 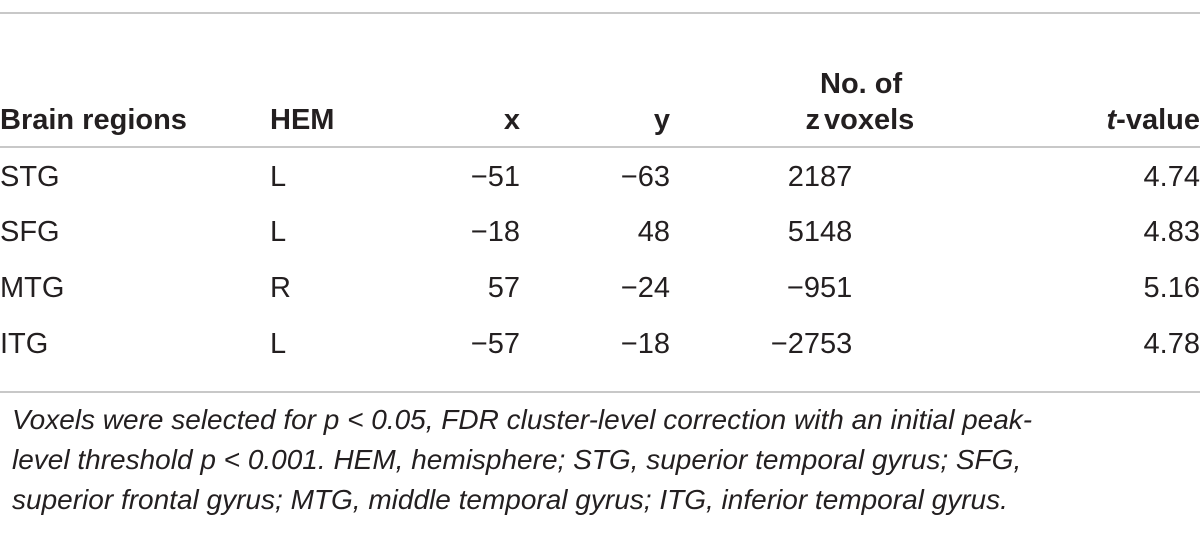 What do you see at coordinates (795, 344) in the screenshot?
I see `cell-z: −27` at bounding box center [795, 344].